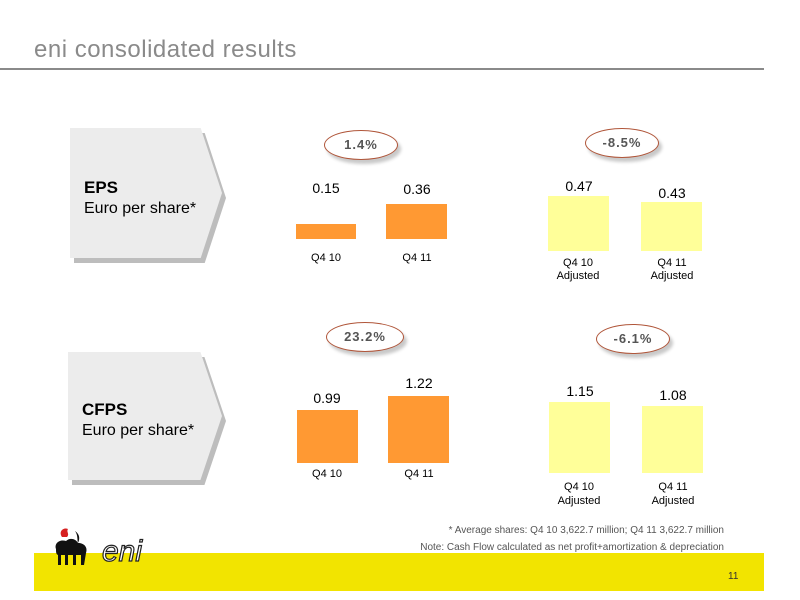 This screenshot has height=600, width=800. Describe the element at coordinates (147, 418) in the screenshot. I see `cfps-label-arrow: CFPS Euro per share*` at that location.